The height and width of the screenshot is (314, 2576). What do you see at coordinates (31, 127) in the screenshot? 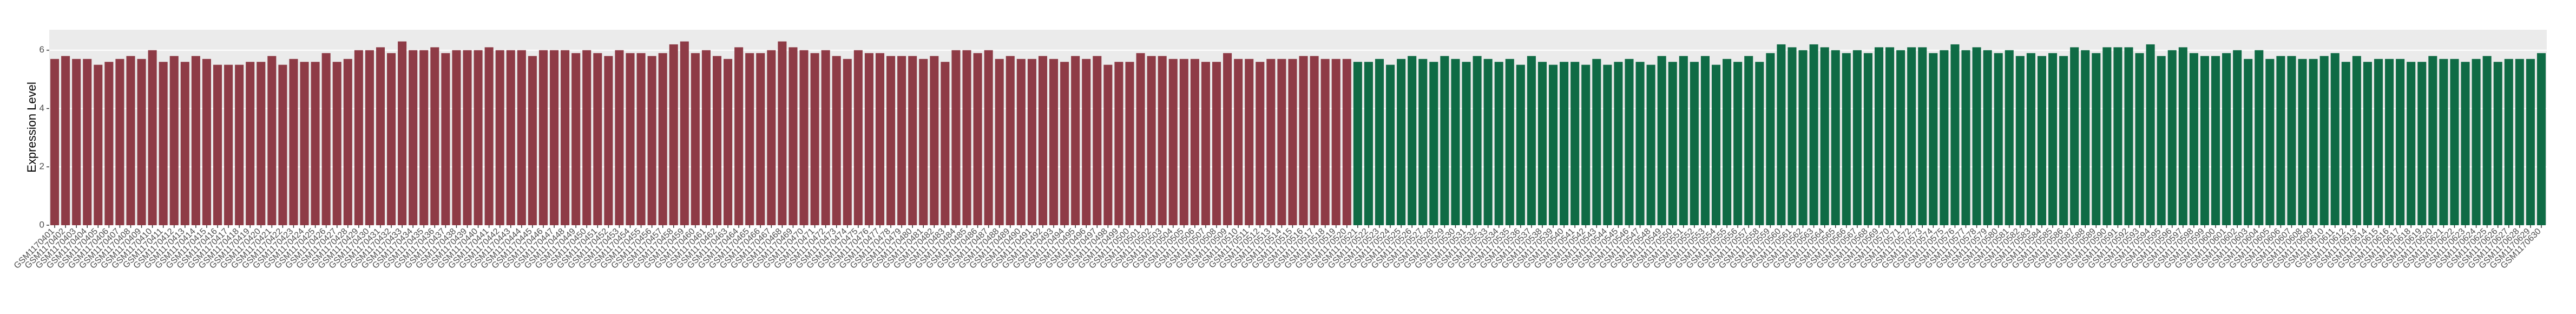
I see `y-axis-title: Expression Level` at bounding box center [31, 127].